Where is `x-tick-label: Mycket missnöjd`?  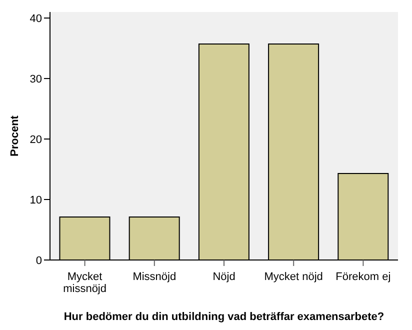 x-tick-label: Mycket missnöjd is located at coordinates (85, 283).